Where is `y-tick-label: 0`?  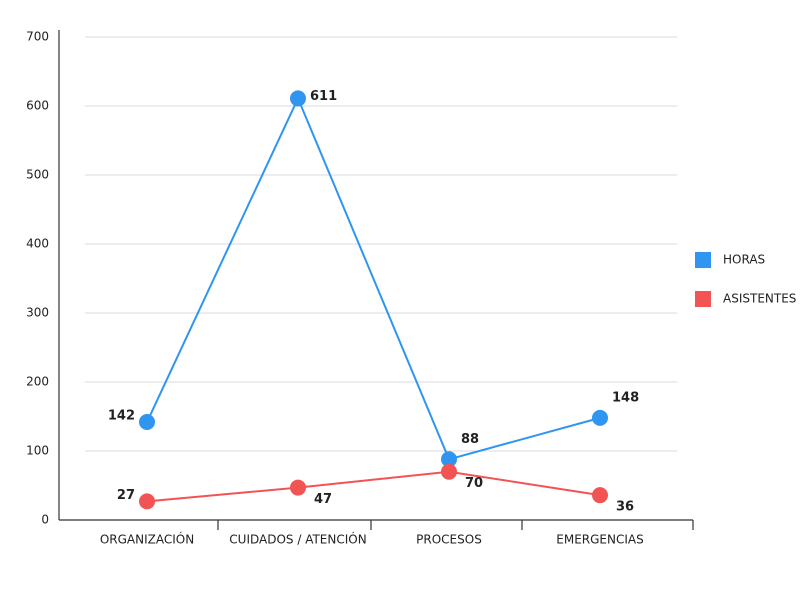
y-tick-label: 0 is located at coordinates (45, 520).